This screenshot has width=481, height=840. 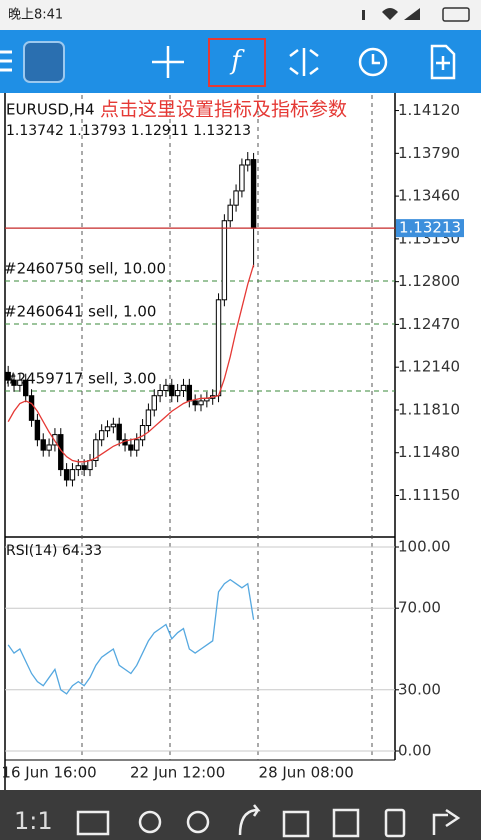 I want to click on open-value: 1.13742, so click(x=35, y=131).